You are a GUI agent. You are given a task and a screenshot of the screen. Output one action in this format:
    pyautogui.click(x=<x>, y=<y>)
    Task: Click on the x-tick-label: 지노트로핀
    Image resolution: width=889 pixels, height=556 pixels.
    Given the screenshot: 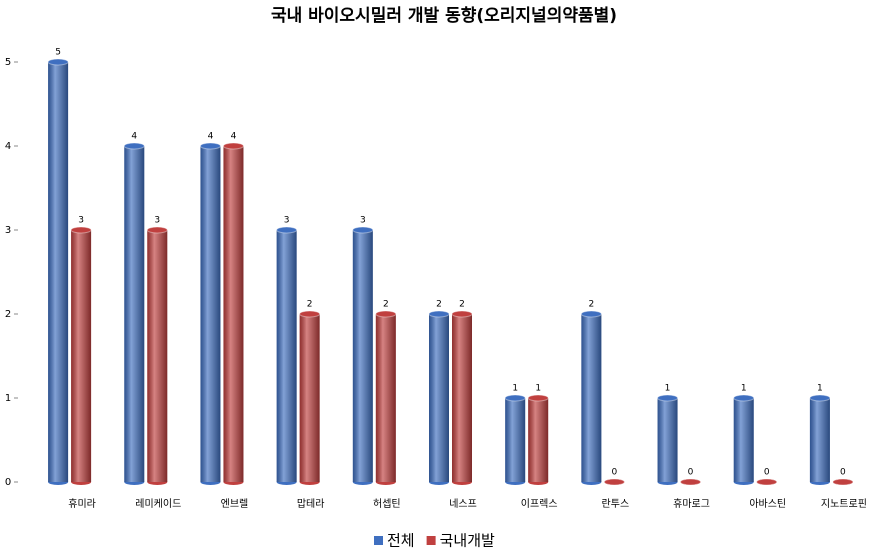 What is the action you would take?
    pyautogui.click(x=844, y=504)
    